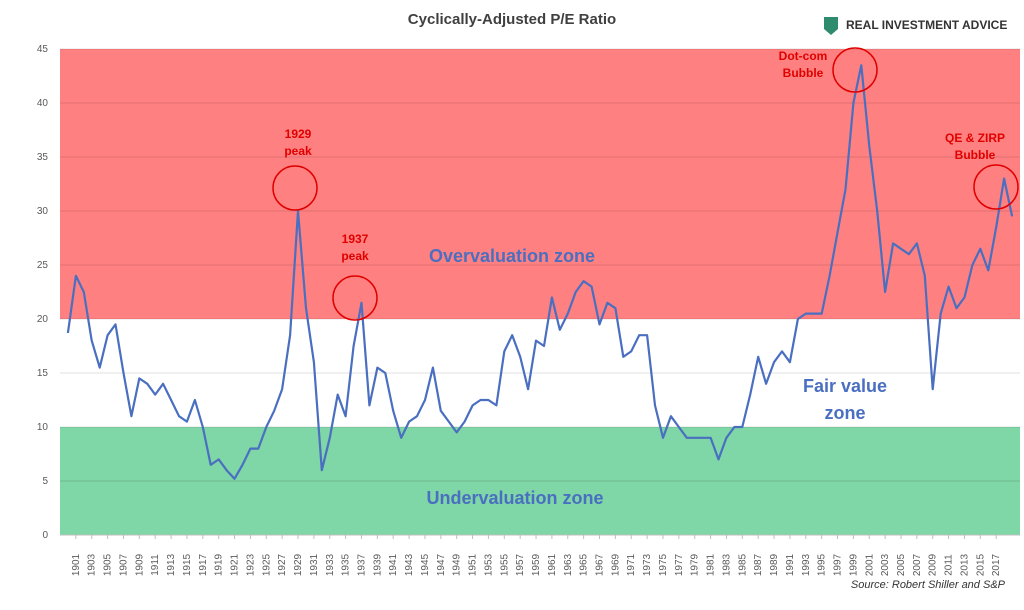 The height and width of the screenshot is (610, 1024). What do you see at coordinates (512, 19) in the screenshot?
I see `chart-title: Cyclically-Adjusted P/E Ratio` at bounding box center [512, 19].